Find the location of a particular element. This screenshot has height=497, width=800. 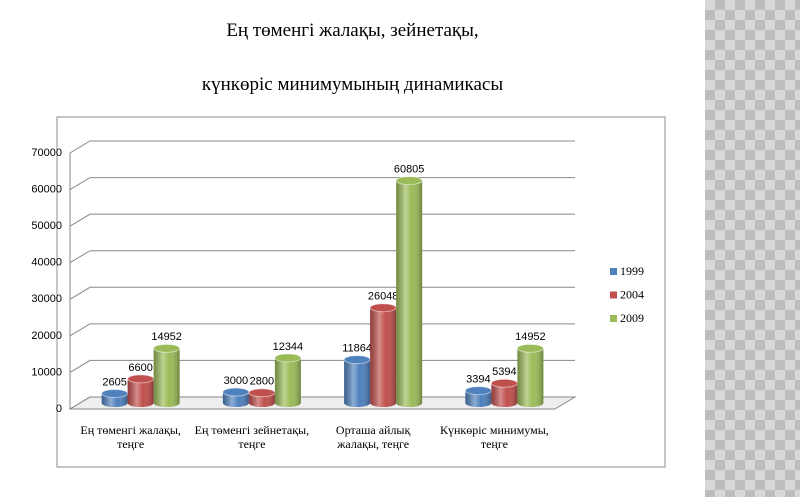

value-label: 3394 is located at coordinates (478, 379).